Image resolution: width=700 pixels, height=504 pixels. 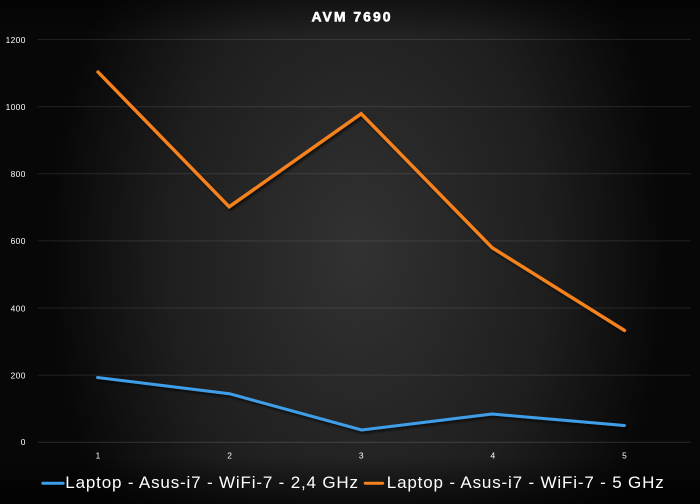 I want to click on svg-text: 200, so click(x=18, y=375).